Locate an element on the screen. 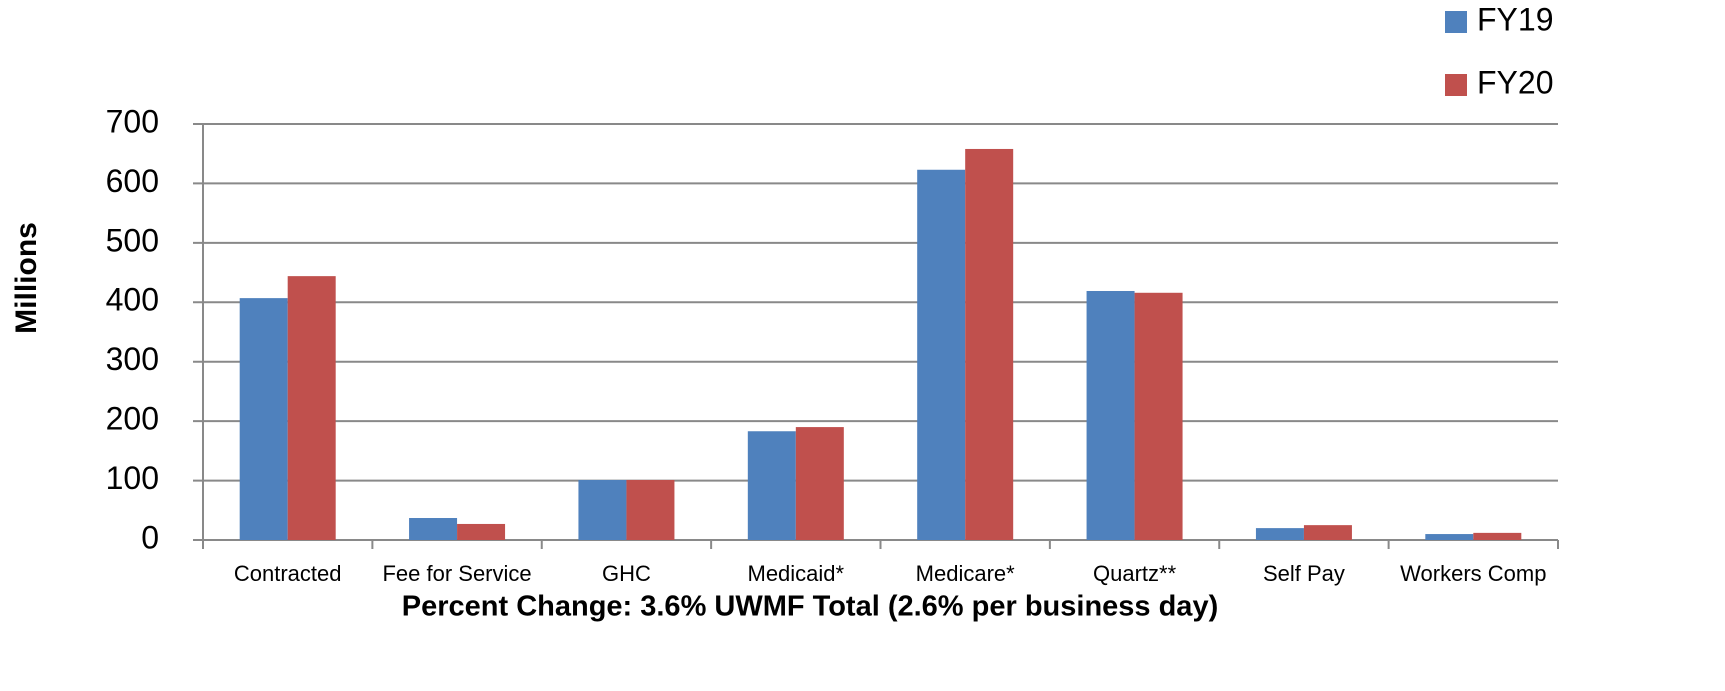 This screenshot has width=1725, height=691. legend-label: FY20 is located at coordinates (1515, 82).